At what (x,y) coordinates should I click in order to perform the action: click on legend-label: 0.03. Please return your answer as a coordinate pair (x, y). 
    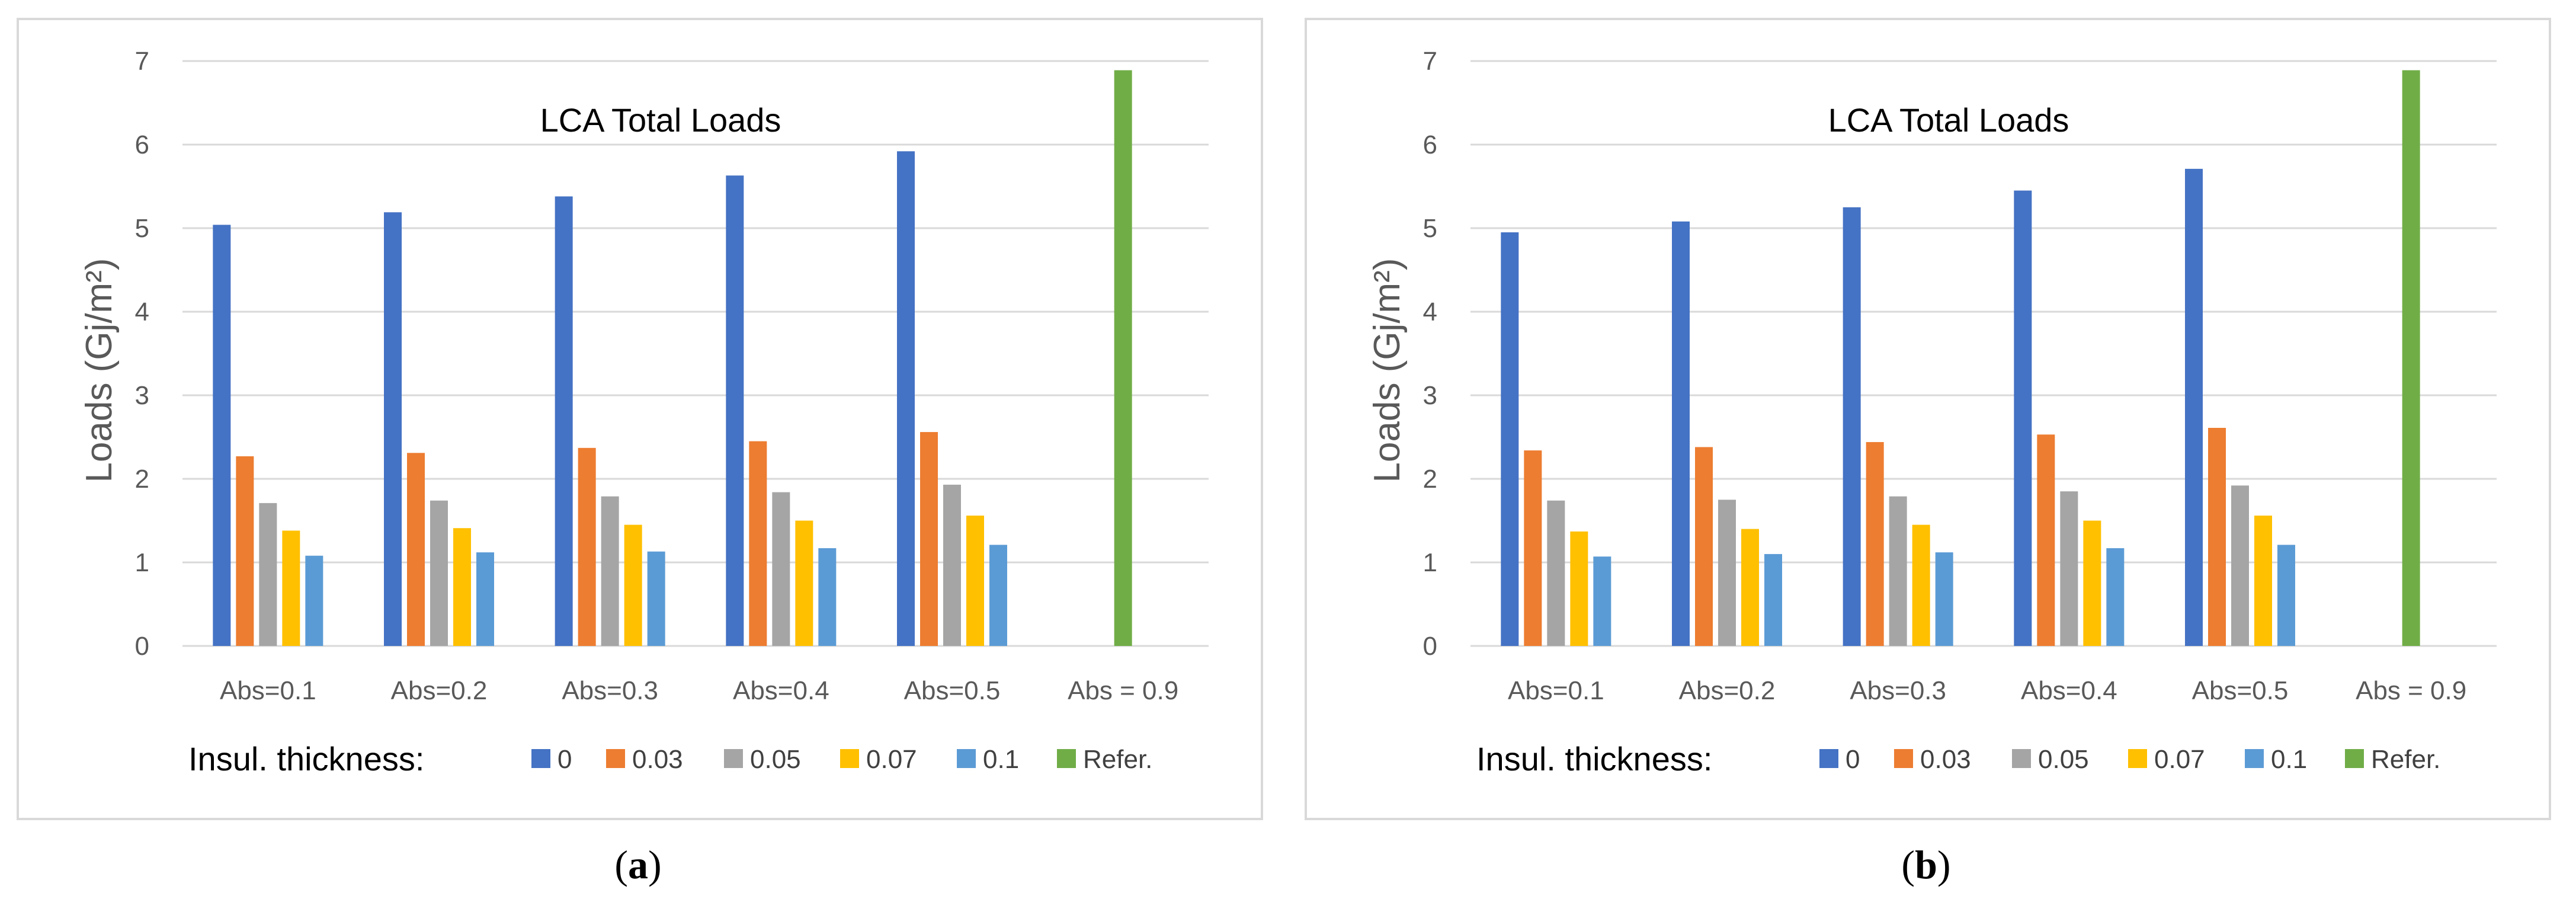
    Looking at the image, I should click on (657, 759).